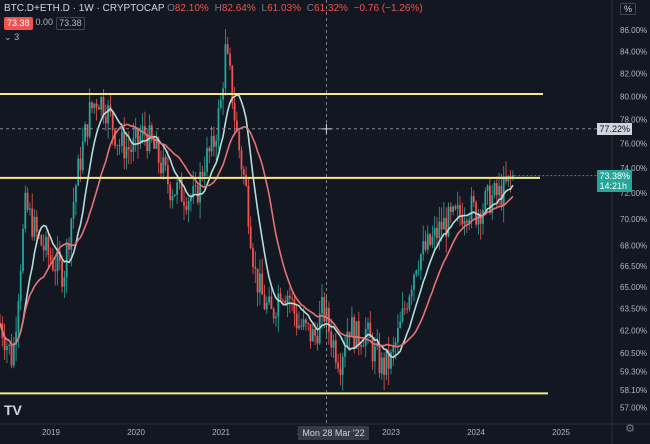  Describe the element at coordinates (84, 8) in the screenshot. I see `symbol-title: BTC.D+ETH.D · 1W · CRYPTOCAP` at that location.